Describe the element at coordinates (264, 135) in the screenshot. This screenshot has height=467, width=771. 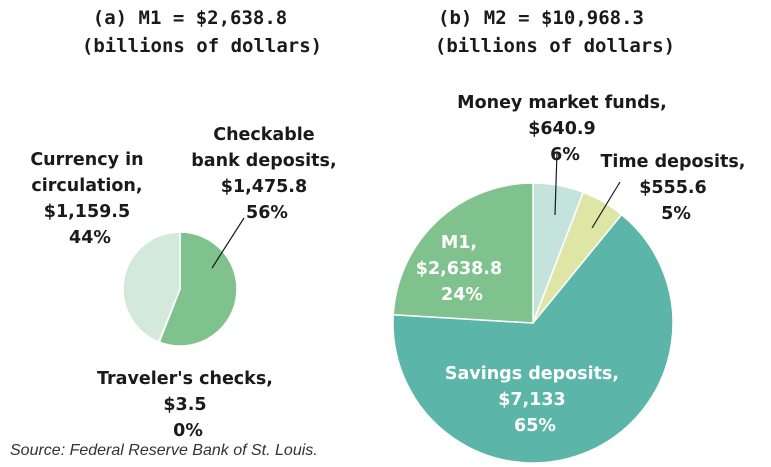
I see `label-checkable-line1: Checkable` at that location.